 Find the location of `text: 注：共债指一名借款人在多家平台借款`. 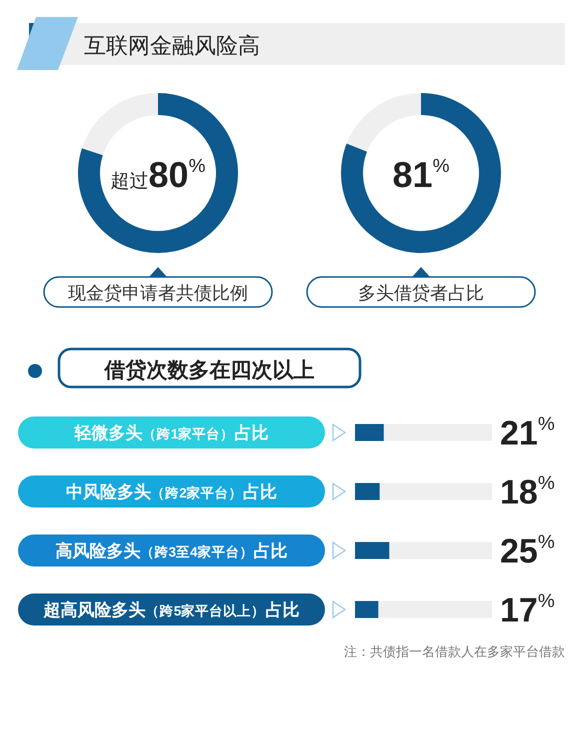

text: 注：共债指一名借款人在多家平台借款 is located at coordinates (454, 651).